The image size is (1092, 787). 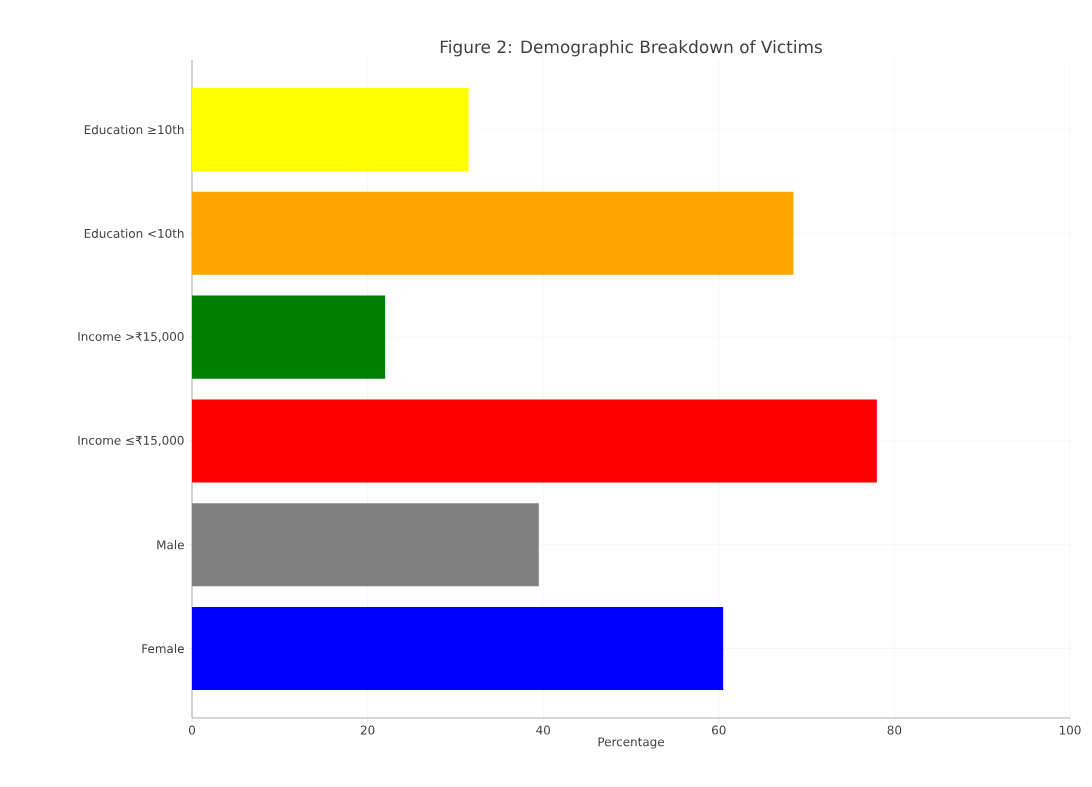 What do you see at coordinates (367, 730) in the screenshot?
I see `x-tick-label: 20` at bounding box center [367, 730].